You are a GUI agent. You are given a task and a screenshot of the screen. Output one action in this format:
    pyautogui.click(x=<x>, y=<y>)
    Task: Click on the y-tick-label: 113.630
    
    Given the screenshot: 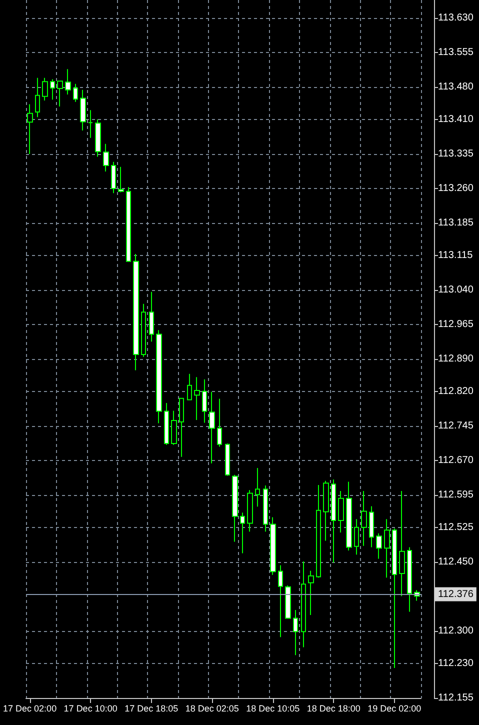 What is the action you would take?
    pyautogui.click(x=456, y=18)
    